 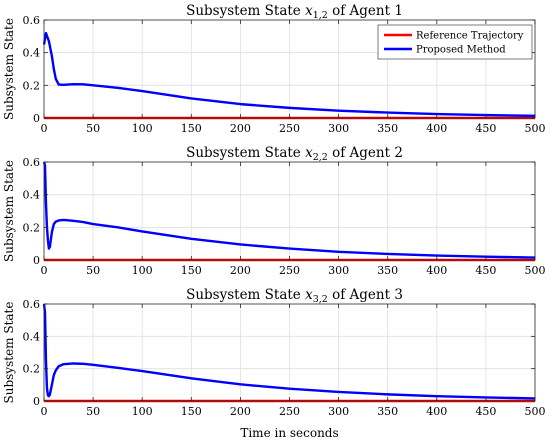 I want to click on chart-title: Subsystem State x3,2 of Agent 3, so click(x=294, y=296).